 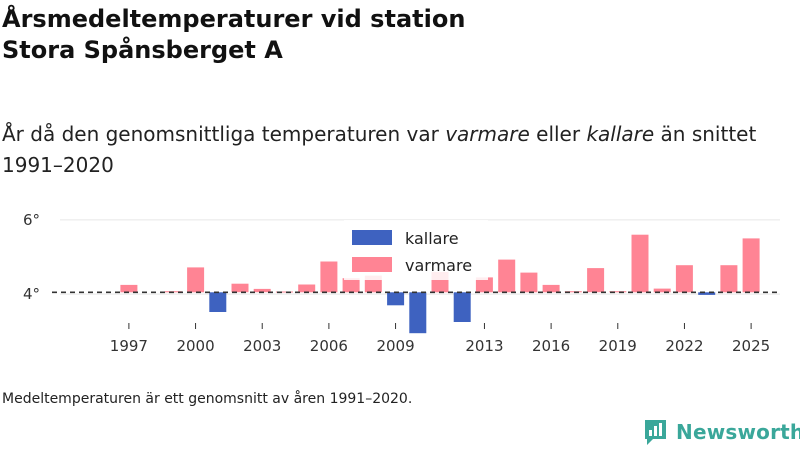 I want to click on x-tick-label-2006: 2006, so click(x=329, y=346).